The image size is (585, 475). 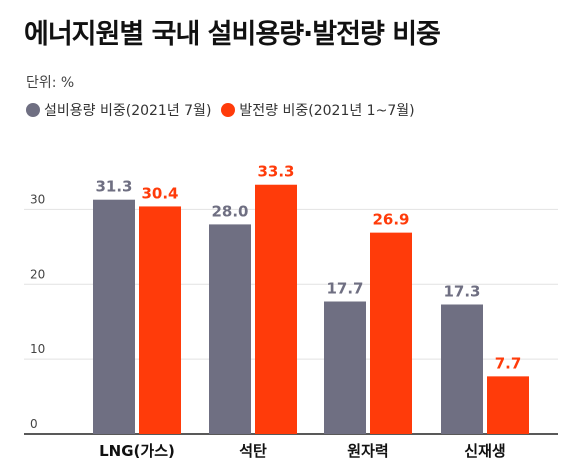 I want to click on y-tick-label-2: 20, so click(x=37, y=274).